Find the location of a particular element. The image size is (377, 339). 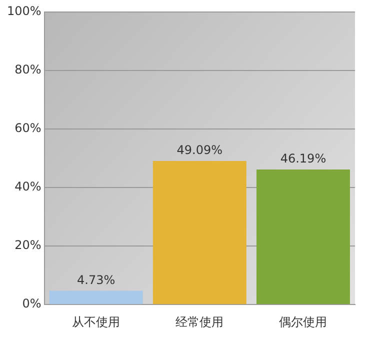

y-tick-label: 60% is located at coordinates (28, 128).